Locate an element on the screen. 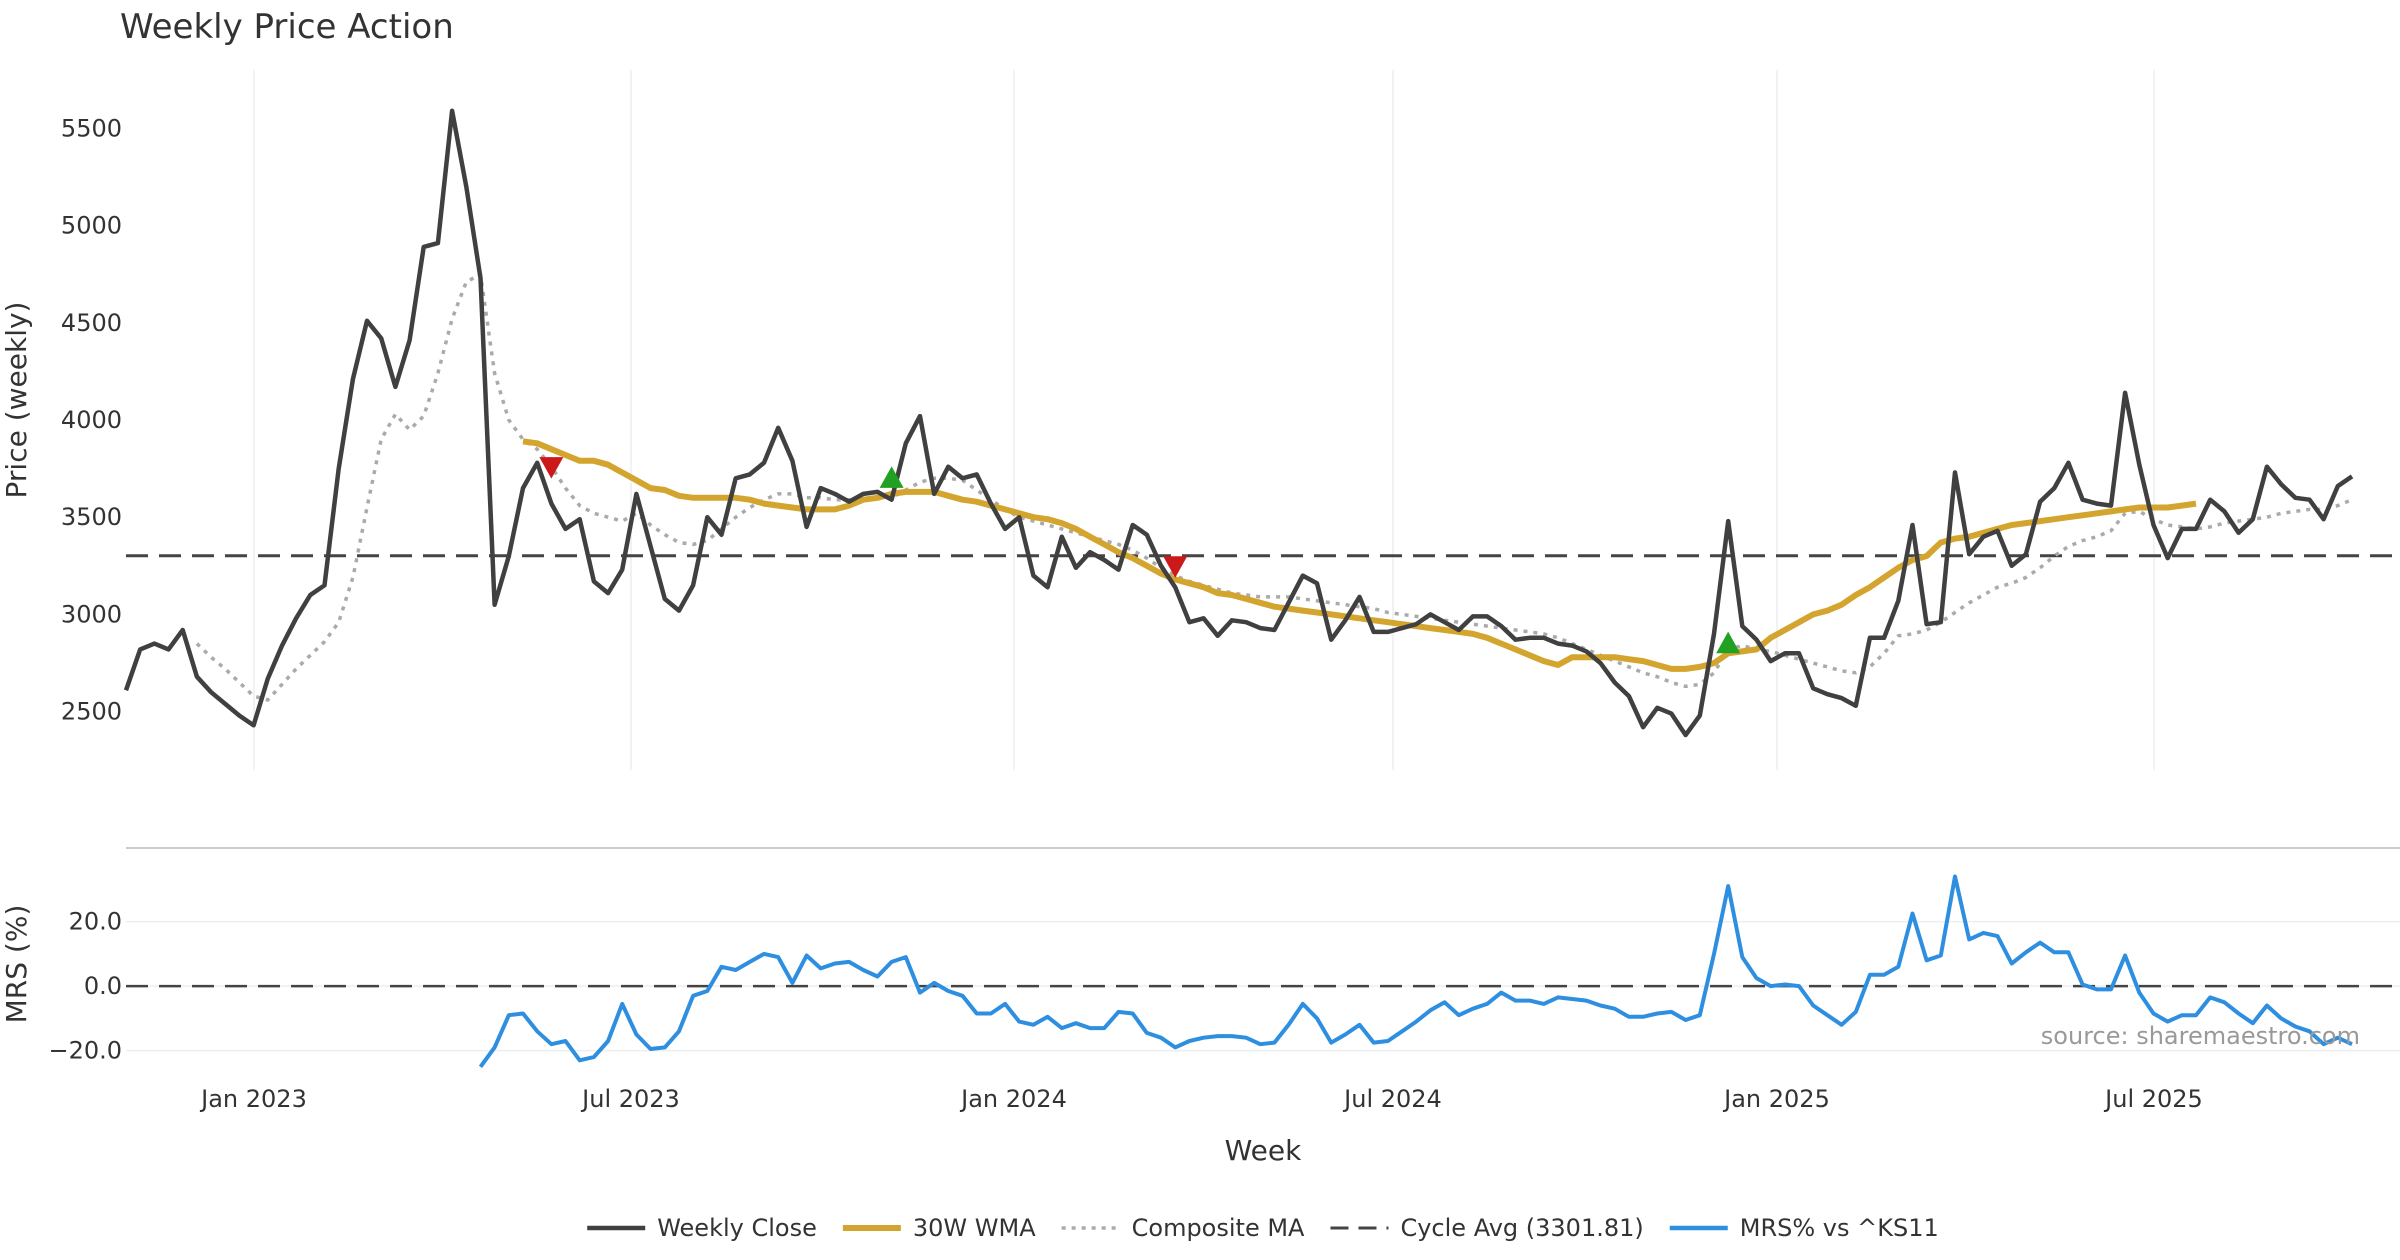 The height and width of the screenshot is (1260, 2400). legend-label: Weekly Close is located at coordinates (737, 1228).